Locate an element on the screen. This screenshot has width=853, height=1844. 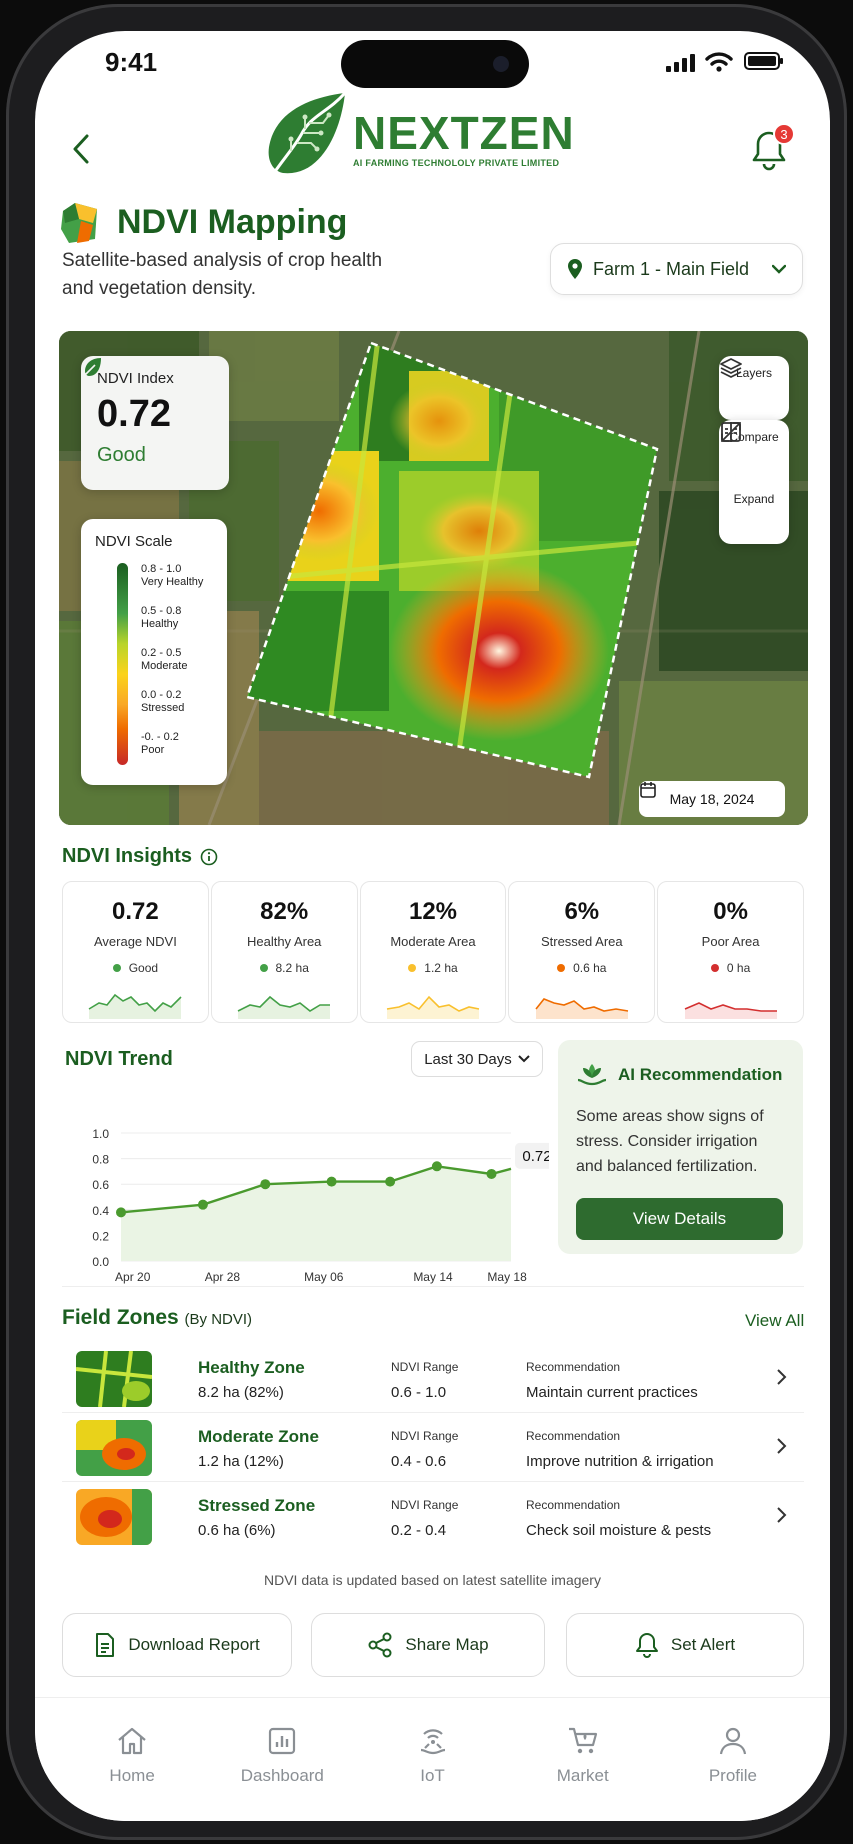
view-all-link: View All is located at coordinates (775, 1320).